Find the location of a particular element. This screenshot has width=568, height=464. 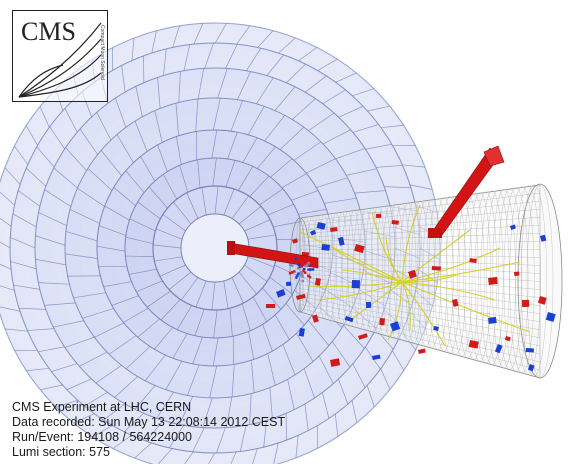

caption-lumi: Lumi section: 575 is located at coordinates (61, 452).